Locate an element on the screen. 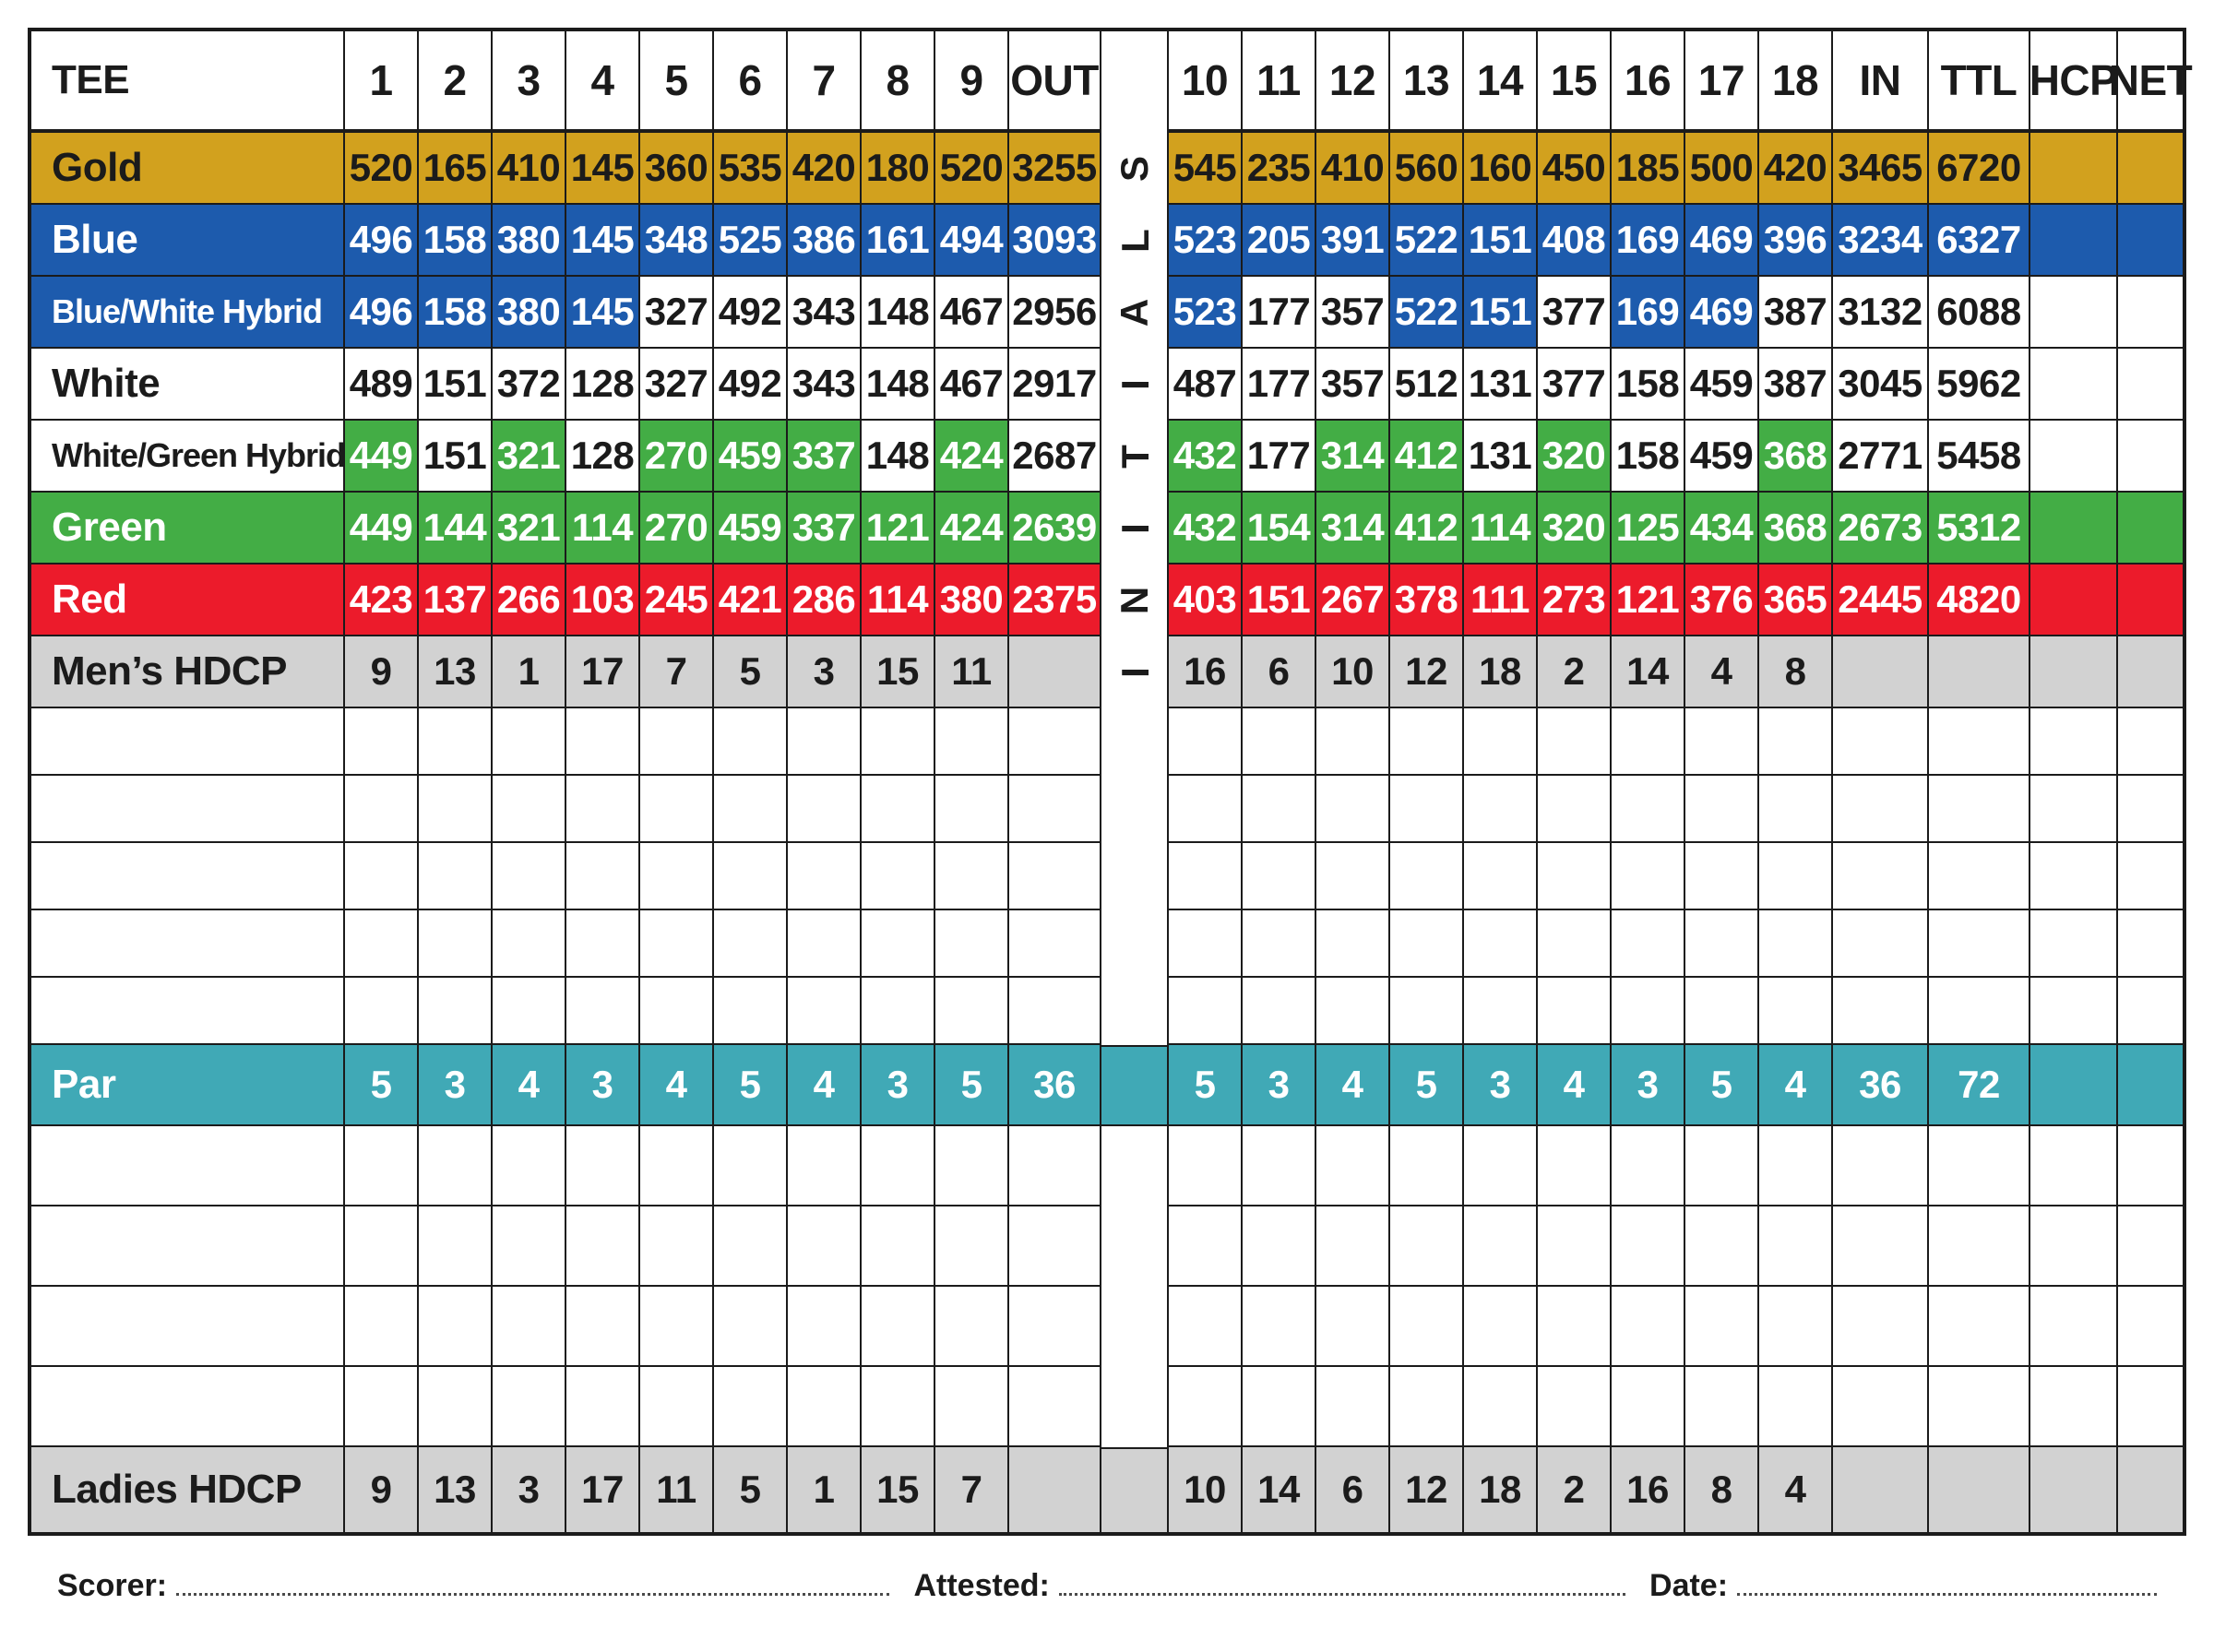  cell-blank-6-hole9 is located at coordinates (972, 1166).